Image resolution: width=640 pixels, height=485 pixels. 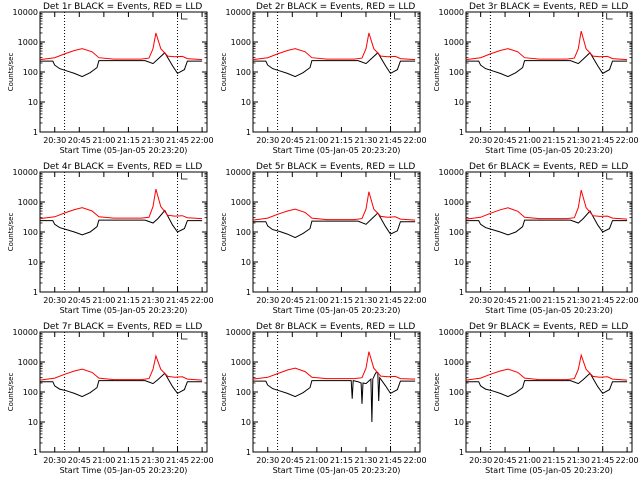 I want to click on panel-title: Det 8r BLACK = Events, RED = LLD, so click(x=335, y=327).